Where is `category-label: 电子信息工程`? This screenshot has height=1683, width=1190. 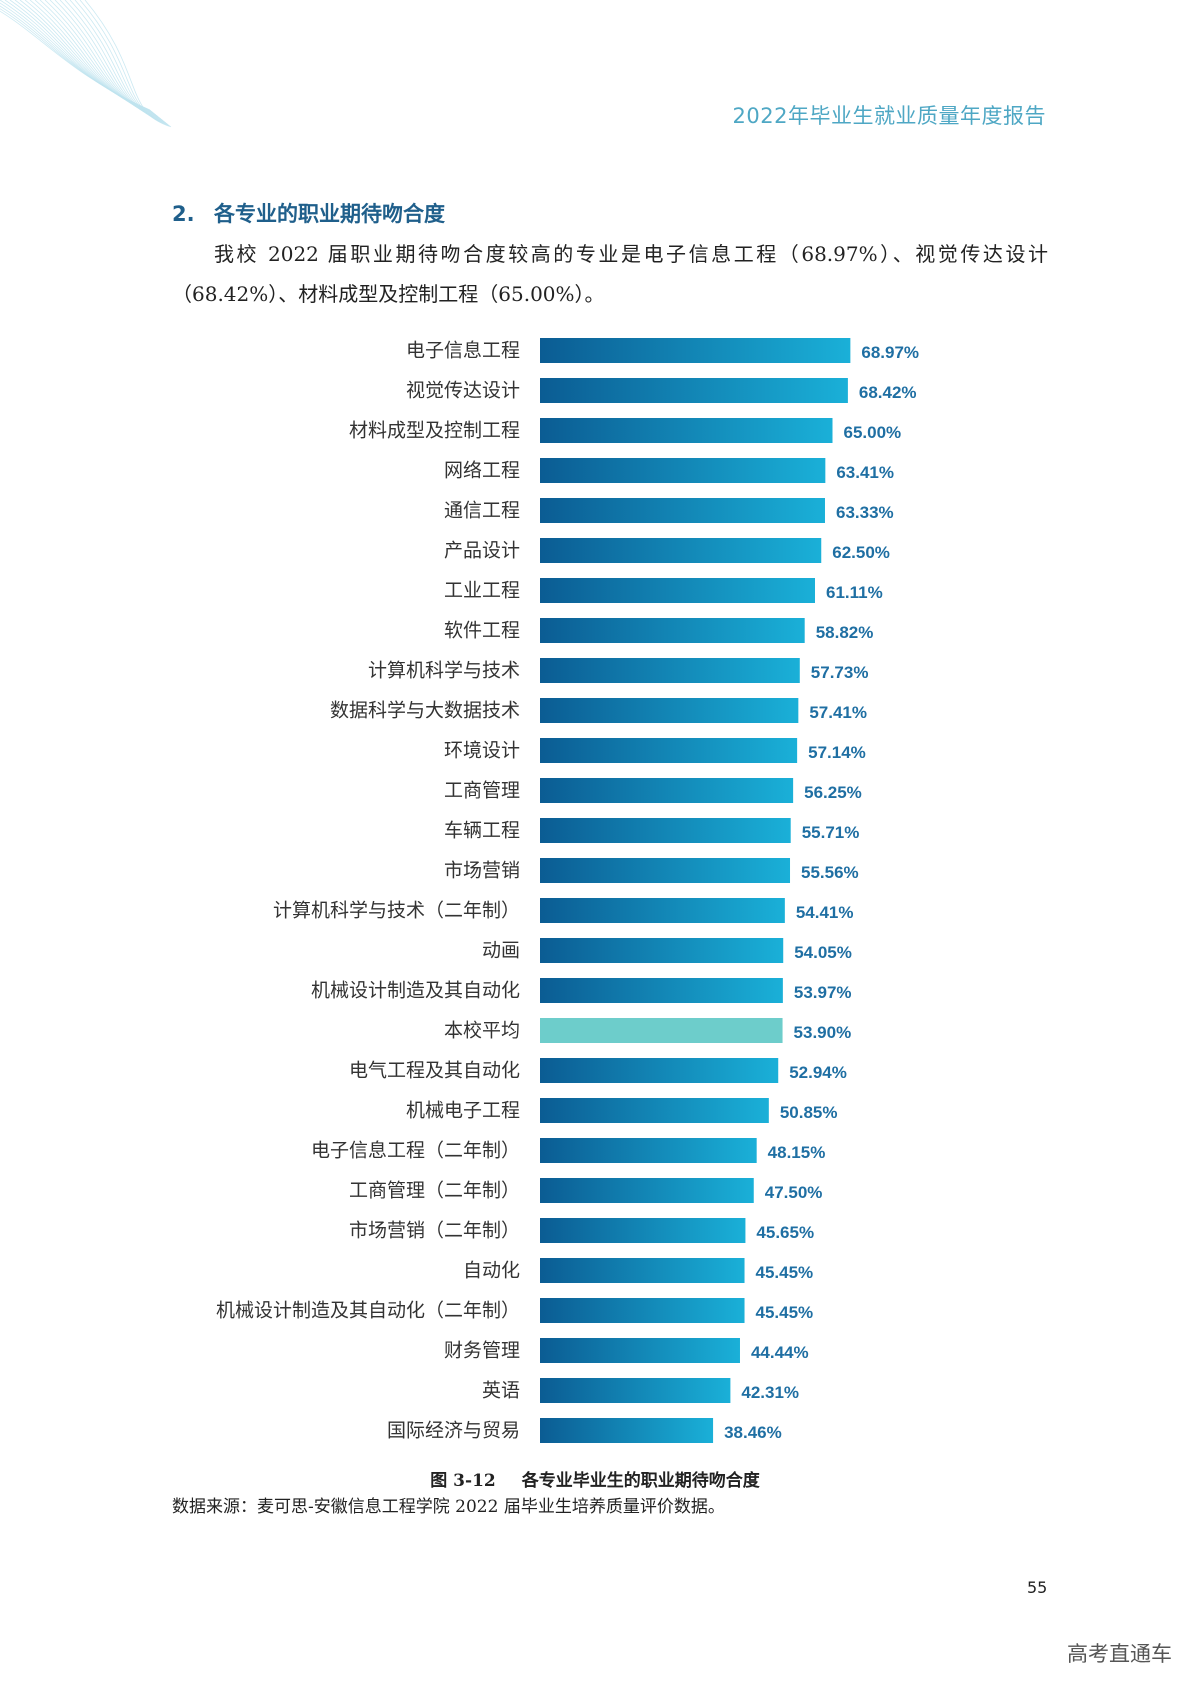 category-label: 电子信息工程 is located at coordinates (463, 351).